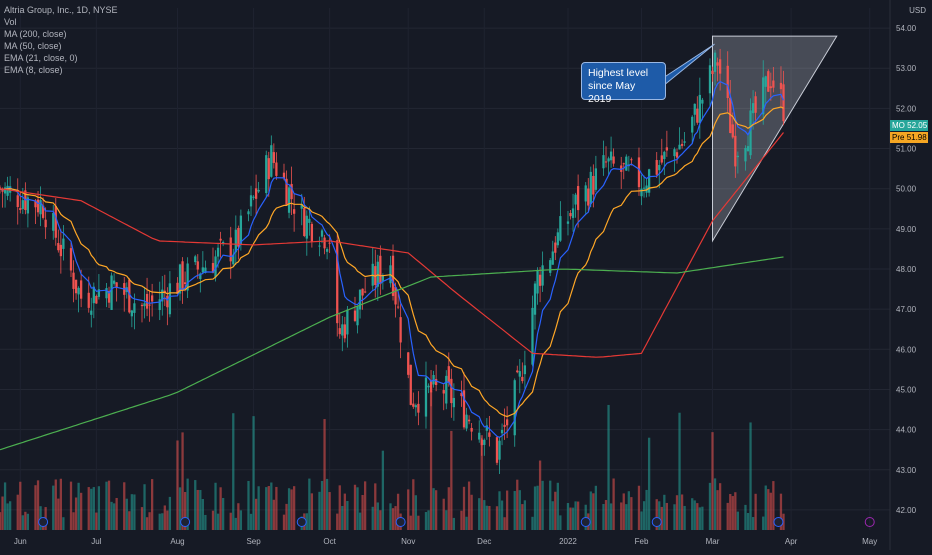 The image size is (932, 555). What do you see at coordinates (906, 269) in the screenshot?
I see `y-tick-label: 48.00` at bounding box center [906, 269].